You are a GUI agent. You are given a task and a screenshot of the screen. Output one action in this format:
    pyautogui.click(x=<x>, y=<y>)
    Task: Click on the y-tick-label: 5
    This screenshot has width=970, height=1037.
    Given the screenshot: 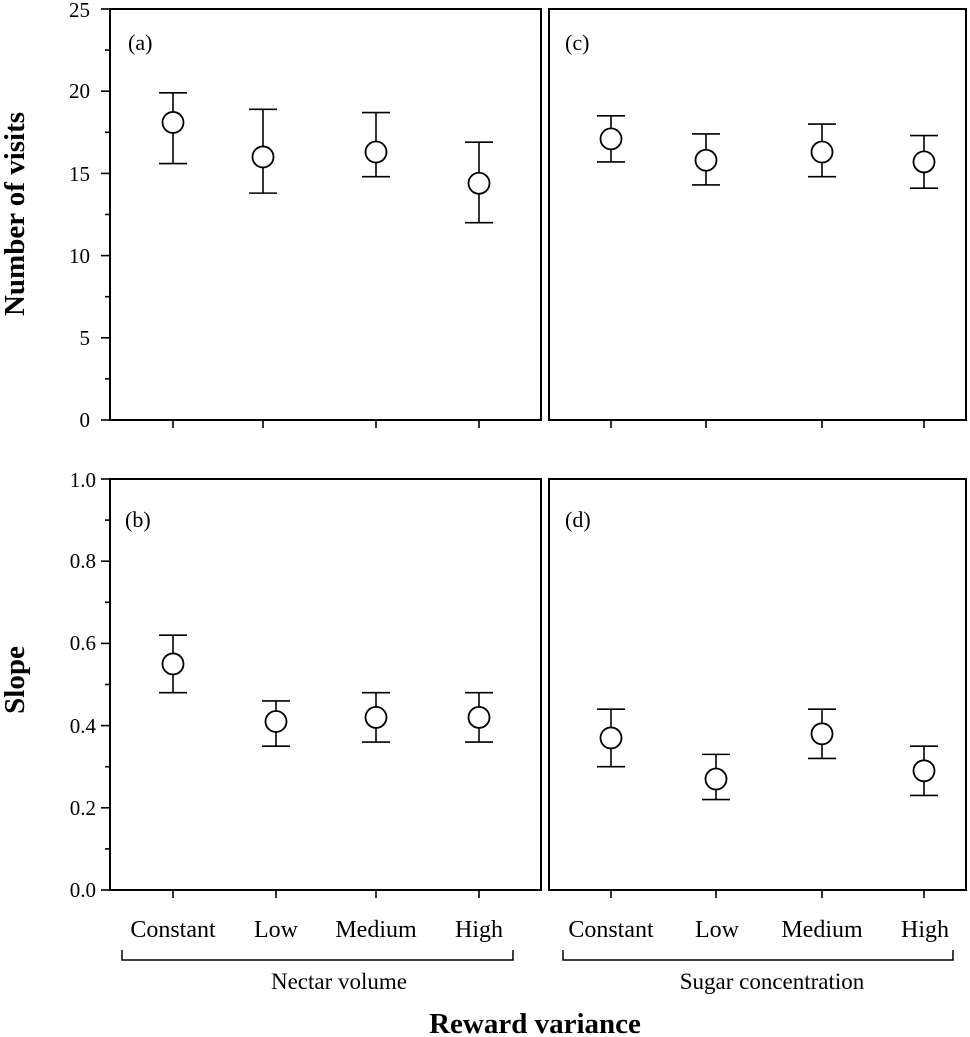 What is the action you would take?
    pyautogui.click(x=85, y=338)
    